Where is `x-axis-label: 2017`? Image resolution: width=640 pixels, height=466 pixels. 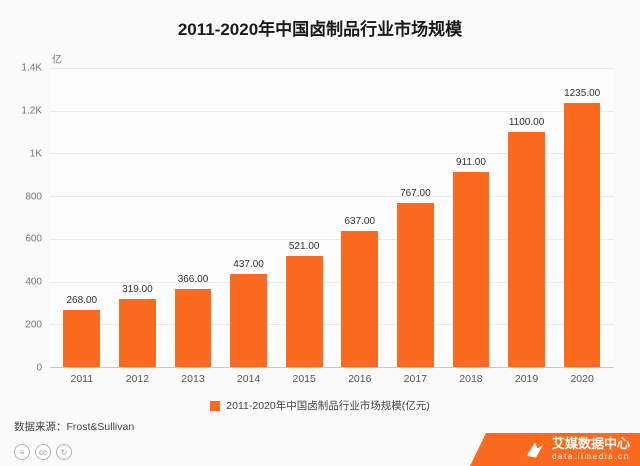
x-axis-label: 2017 is located at coordinates (415, 379).